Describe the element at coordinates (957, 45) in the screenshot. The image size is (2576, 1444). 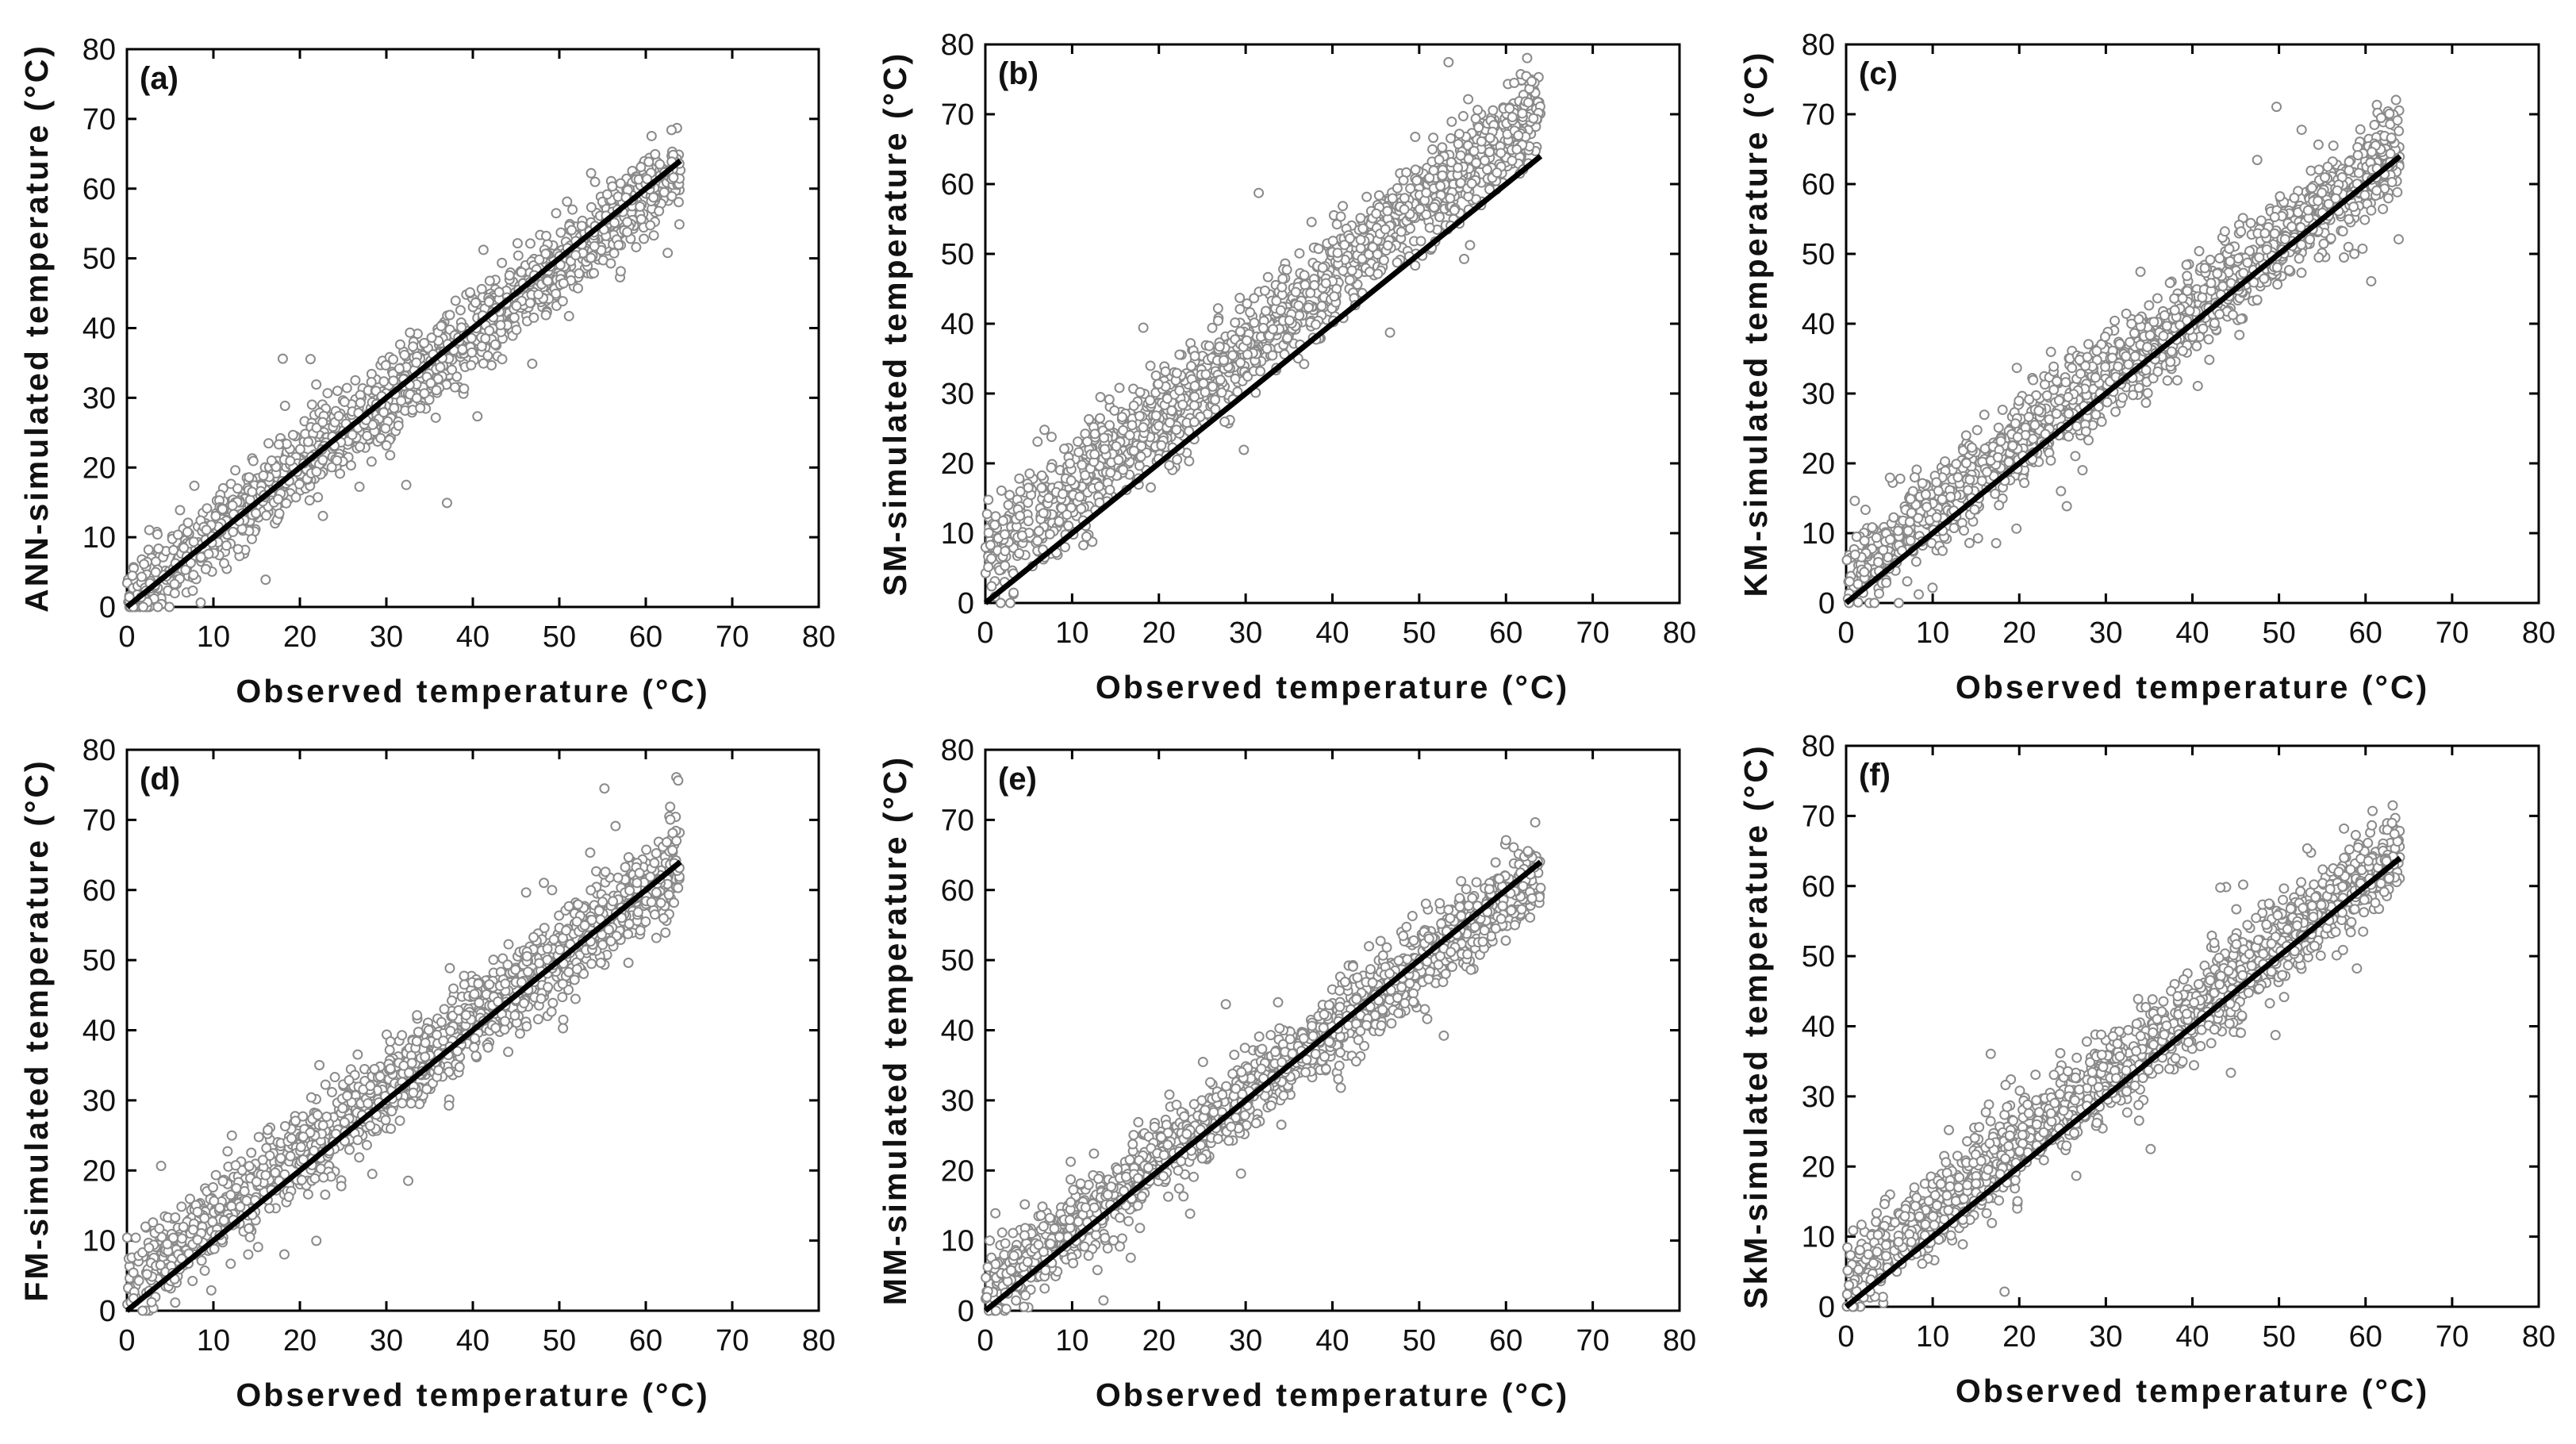
I see `chart-1-ytick-label: 80` at that location.